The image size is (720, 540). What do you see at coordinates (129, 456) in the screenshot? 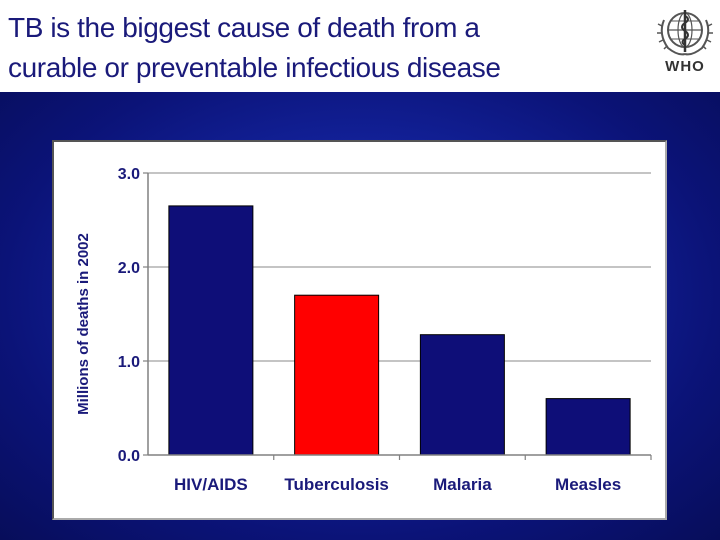
I see `y-tick-label: 0.0` at bounding box center [129, 456].